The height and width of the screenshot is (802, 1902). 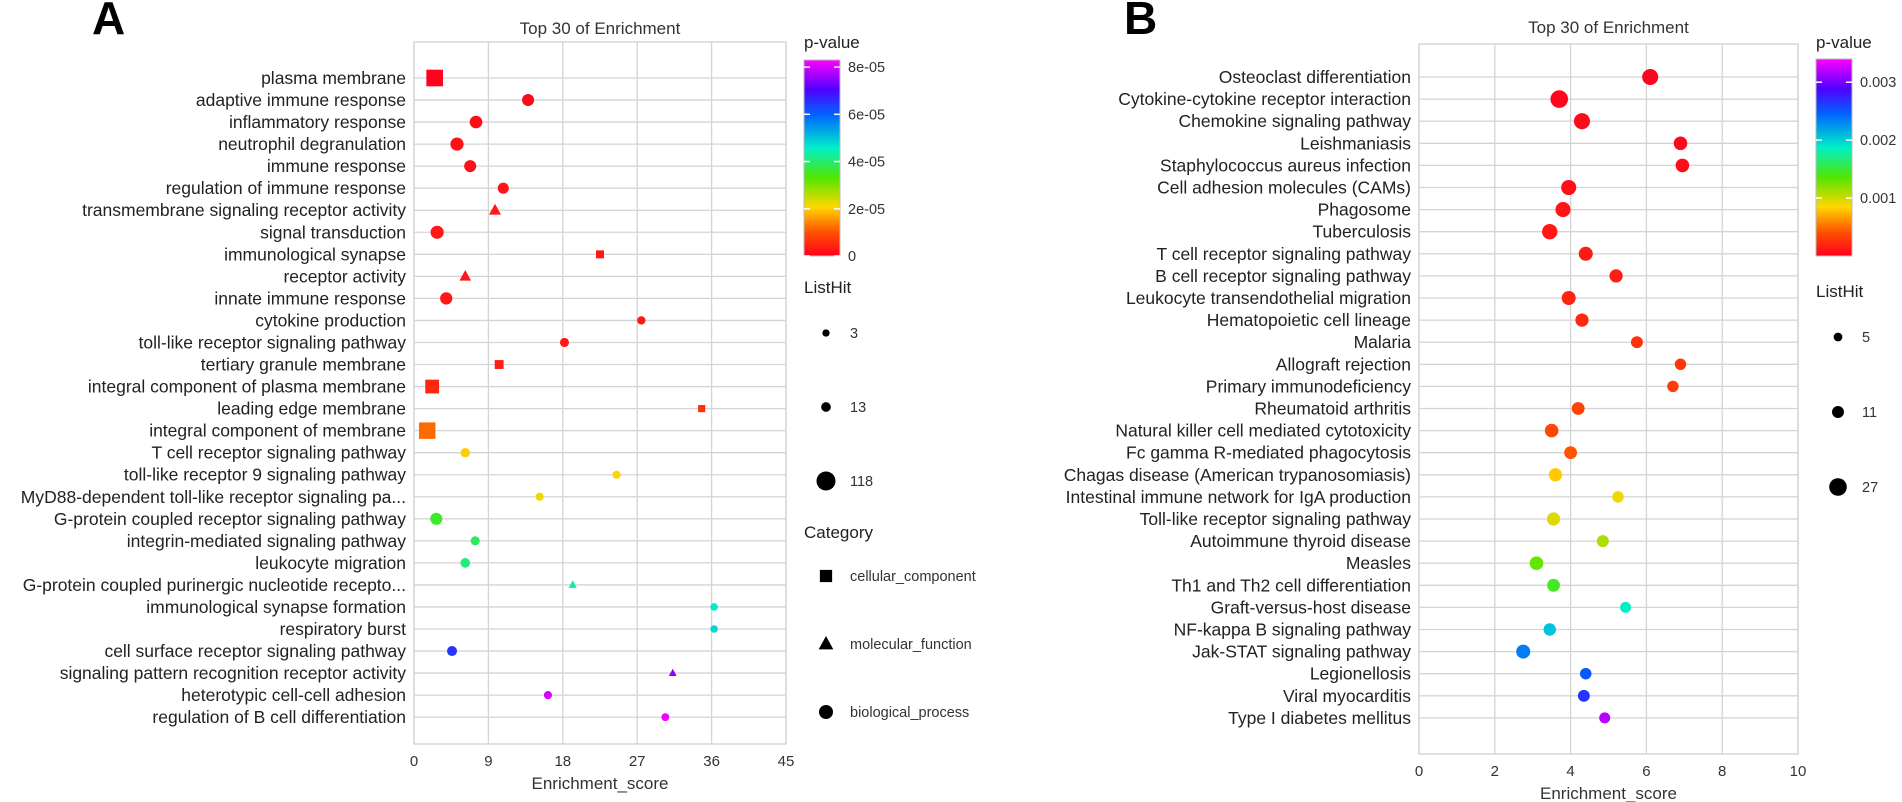 I want to click on panel-b-point-b-cell-receptor-signaling-pathway, so click(x=1616, y=276).